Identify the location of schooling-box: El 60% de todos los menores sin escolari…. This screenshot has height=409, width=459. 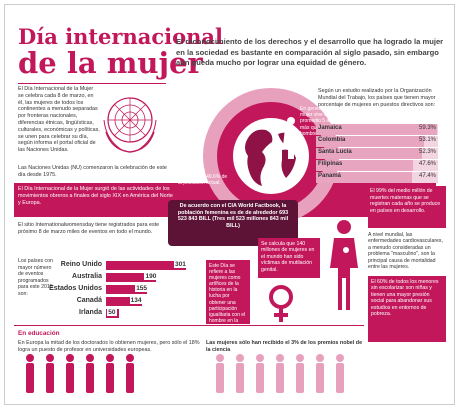
(407, 309).